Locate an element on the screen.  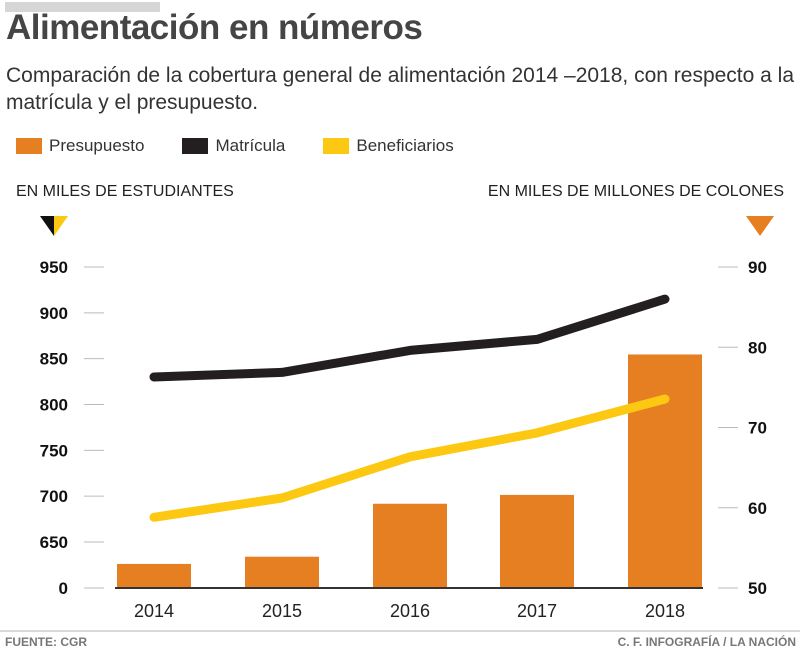
right-tick-label: 60 is located at coordinates (757, 508).